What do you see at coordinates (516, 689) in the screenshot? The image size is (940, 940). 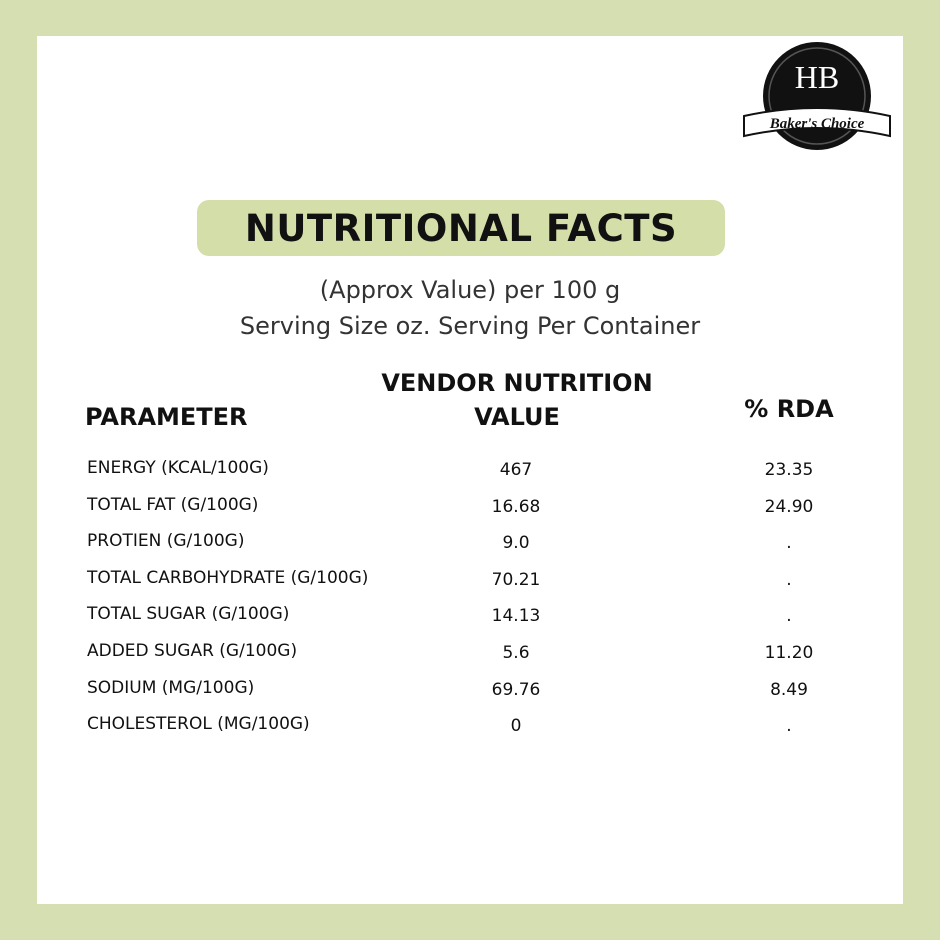 I see `vendor-value: 69.76` at bounding box center [516, 689].